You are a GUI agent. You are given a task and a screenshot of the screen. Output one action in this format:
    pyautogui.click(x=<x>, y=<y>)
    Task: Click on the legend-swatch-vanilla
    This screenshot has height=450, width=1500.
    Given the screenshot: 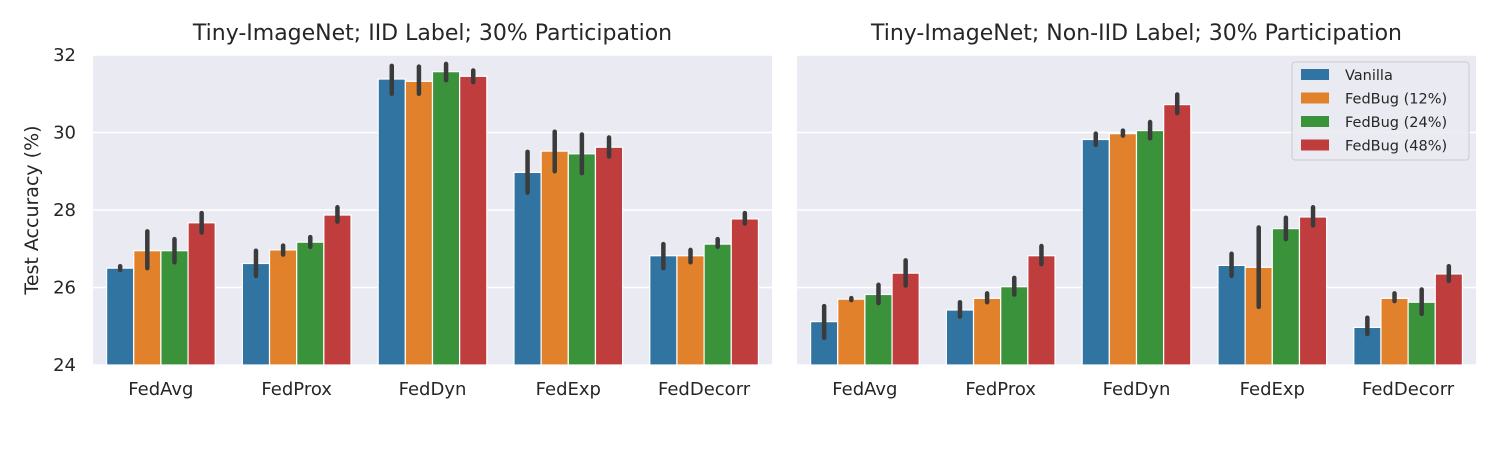 What is the action you would take?
    pyautogui.click(x=1315, y=74)
    